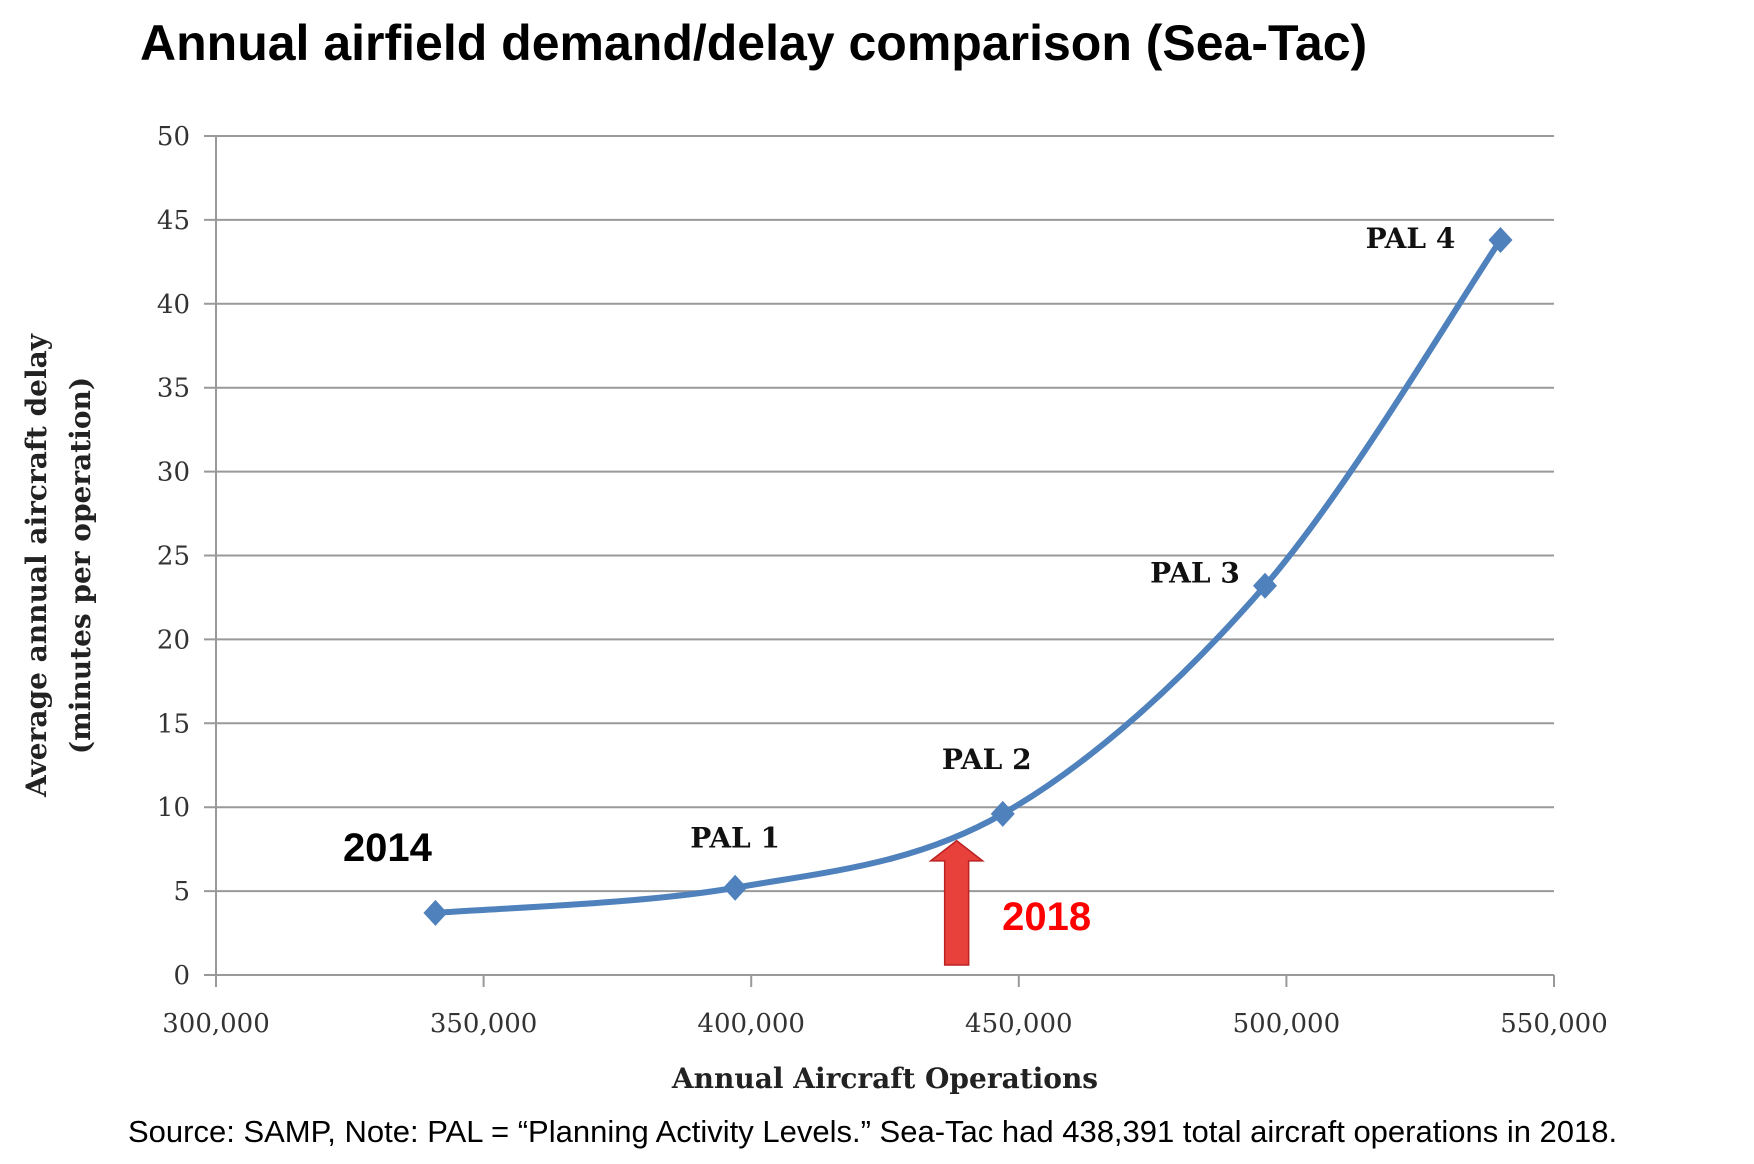 The width and height of the screenshot is (1754, 1164). I want to click on y-tick-label: 25, so click(173, 557).